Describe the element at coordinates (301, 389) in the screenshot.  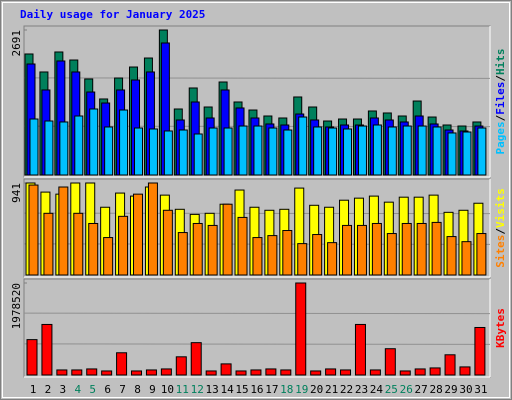
I see `x-tick-label: 19` at that location.